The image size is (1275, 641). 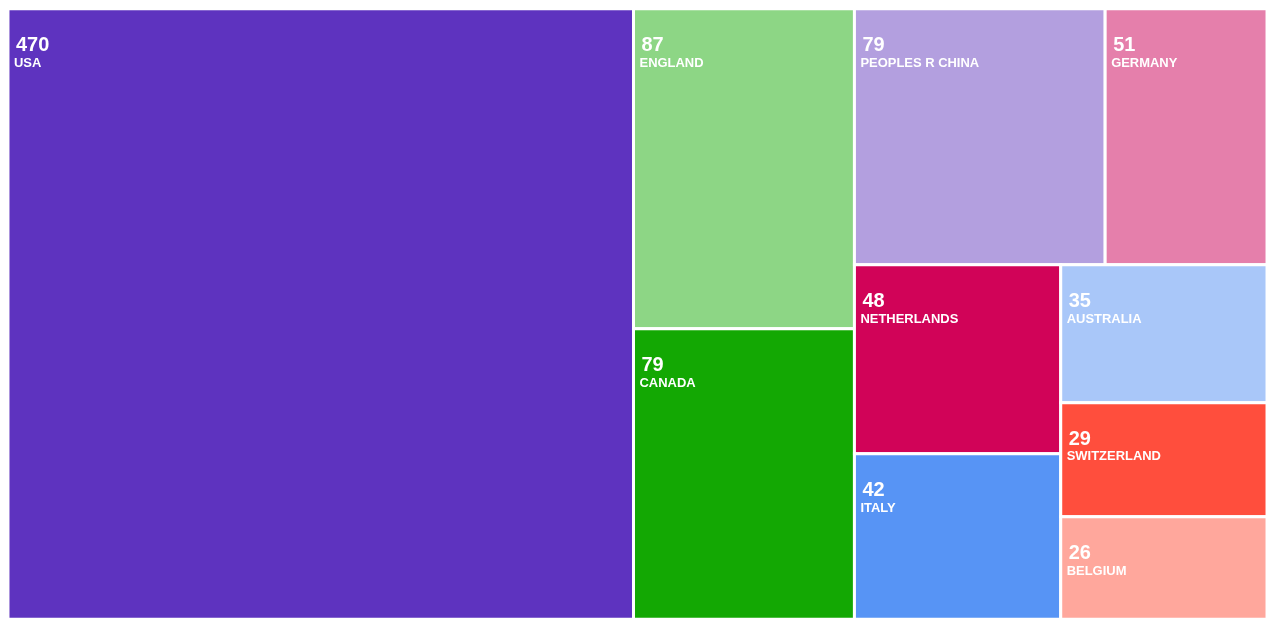 I want to click on category-label: ENGLAND, so click(x=671, y=62).